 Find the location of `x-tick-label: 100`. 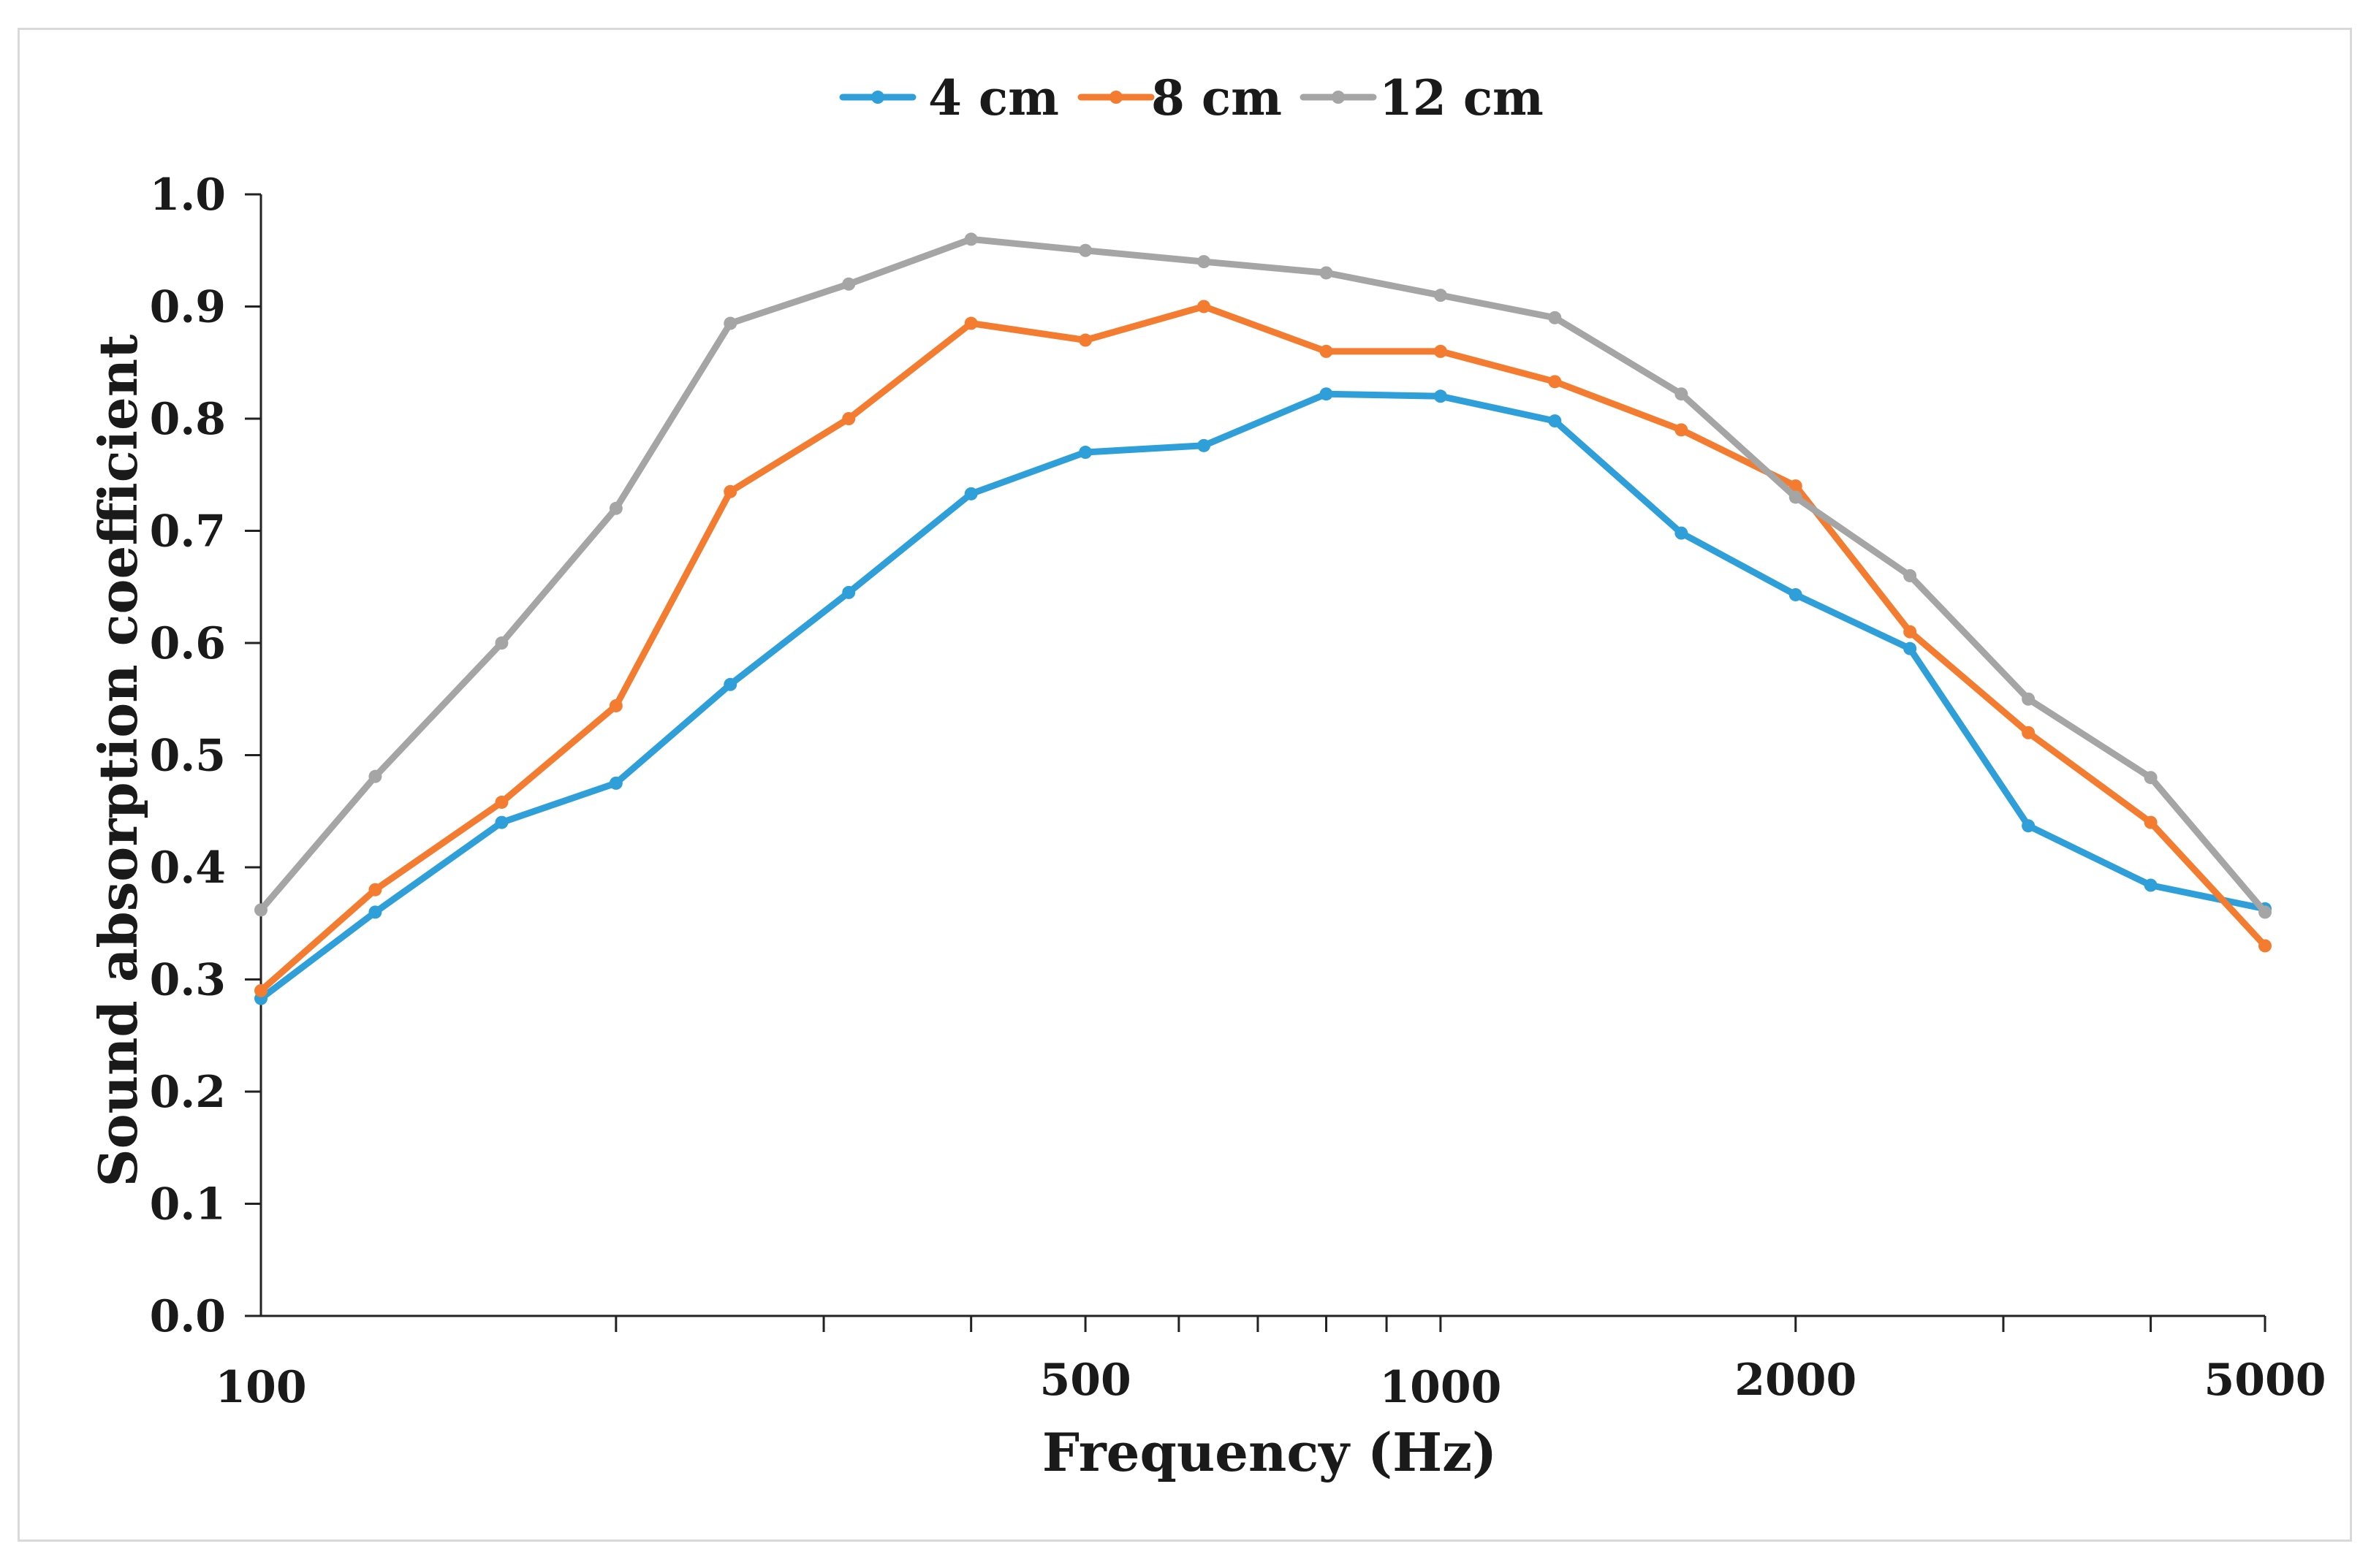

x-tick-label: 100 is located at coordinates (260, 1387).